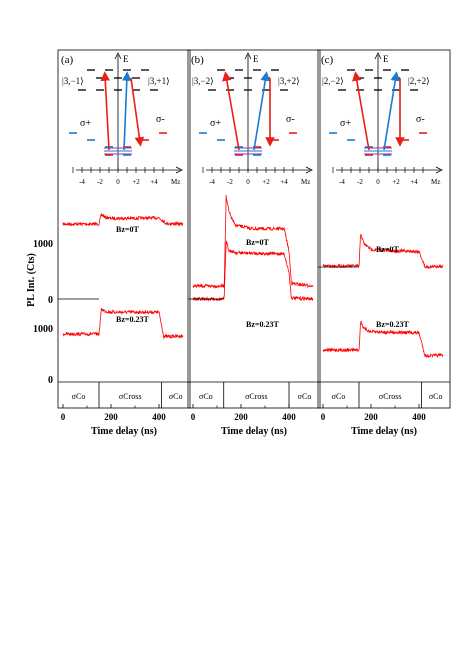  Describe the element at coordinates (419, 81) in the screenshot. I see `ket-right: |2,+2⟩` at that location.